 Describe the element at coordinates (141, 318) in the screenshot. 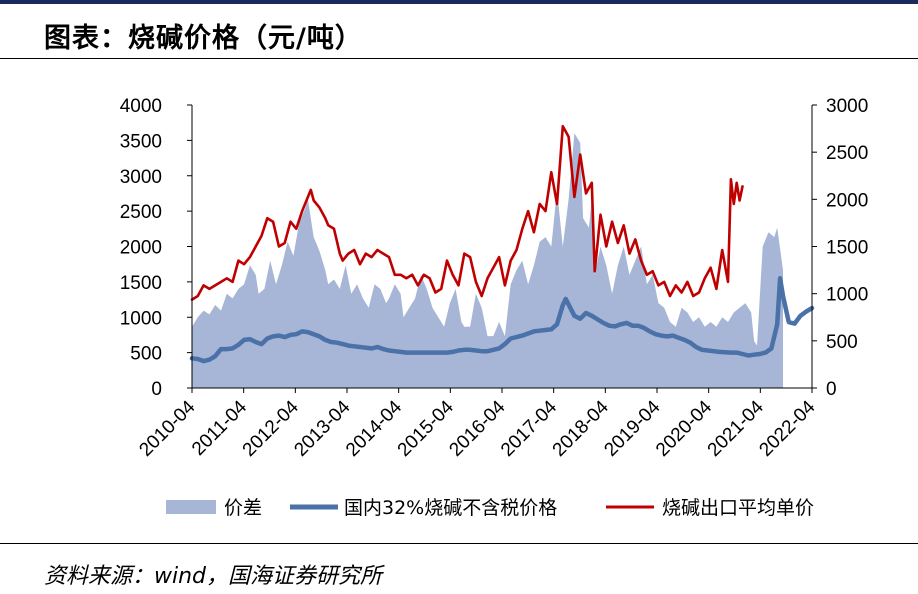

I see `left-tick-label: 1000` at that location.